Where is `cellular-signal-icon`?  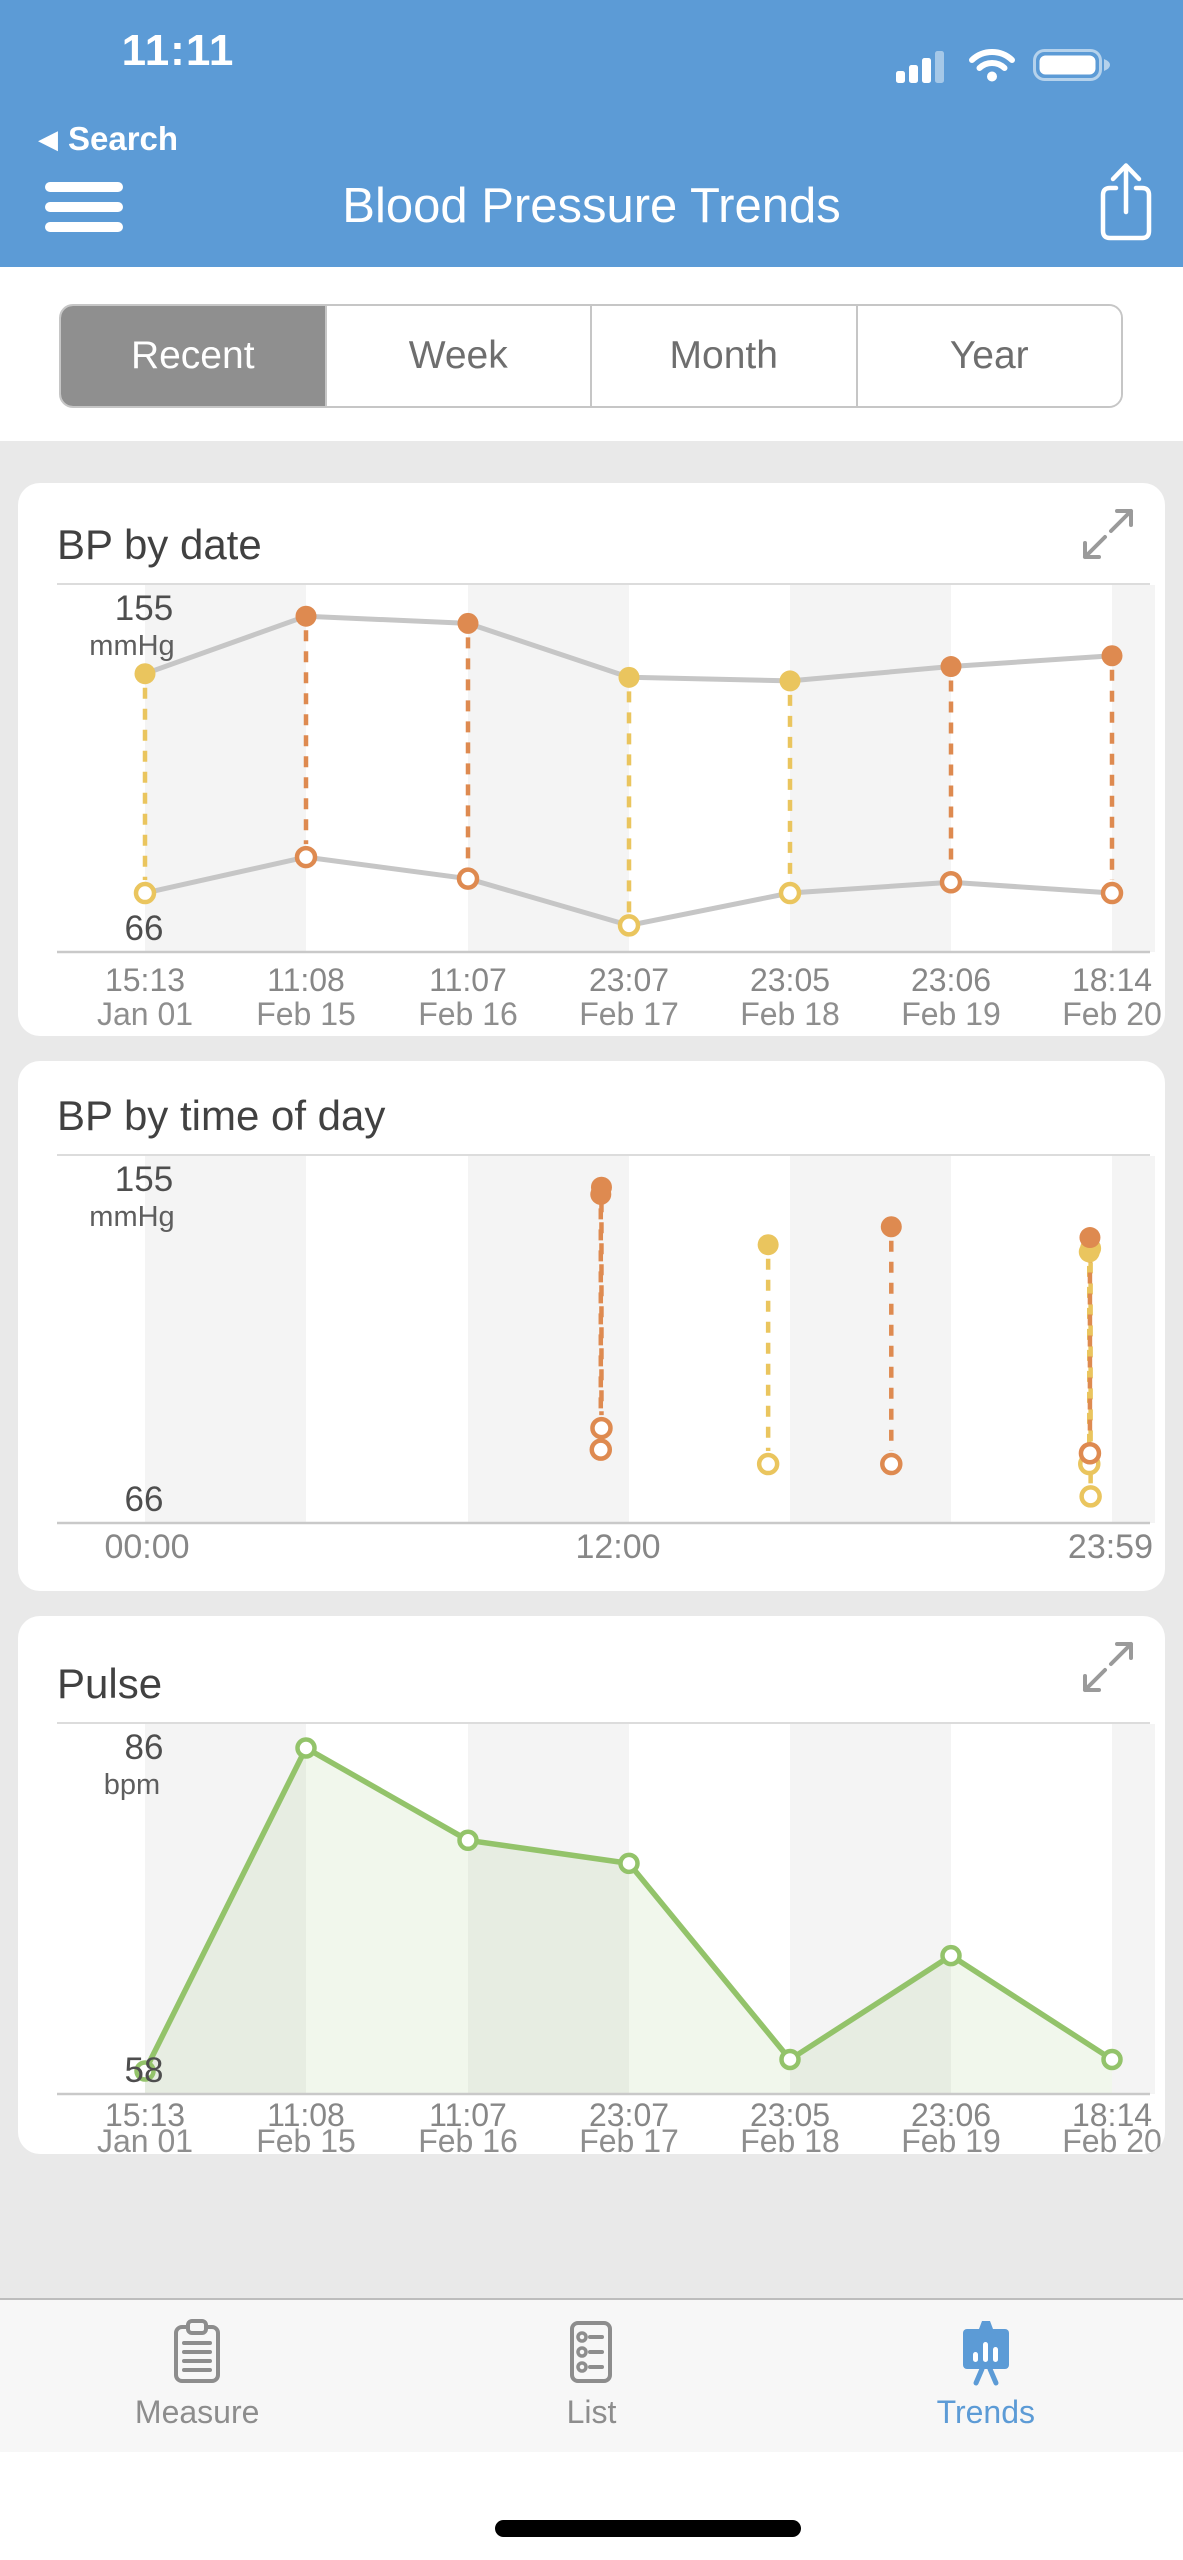
cellular-signal-icon is located at coordinates (920, 67).